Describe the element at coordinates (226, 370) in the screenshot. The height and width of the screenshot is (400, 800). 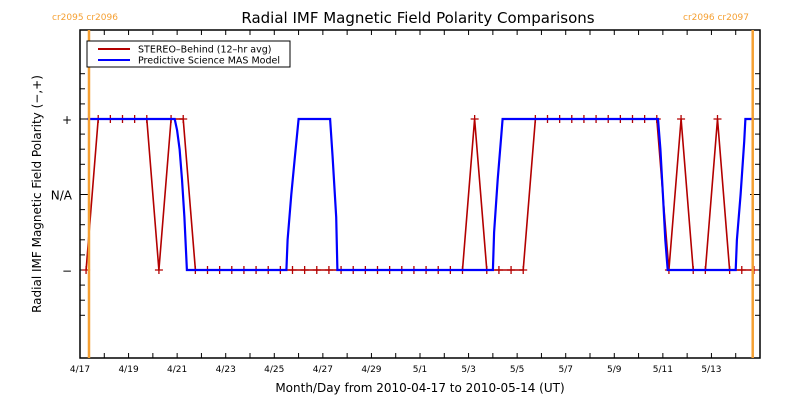
I see `x-tick-label: 4/23` at that location.